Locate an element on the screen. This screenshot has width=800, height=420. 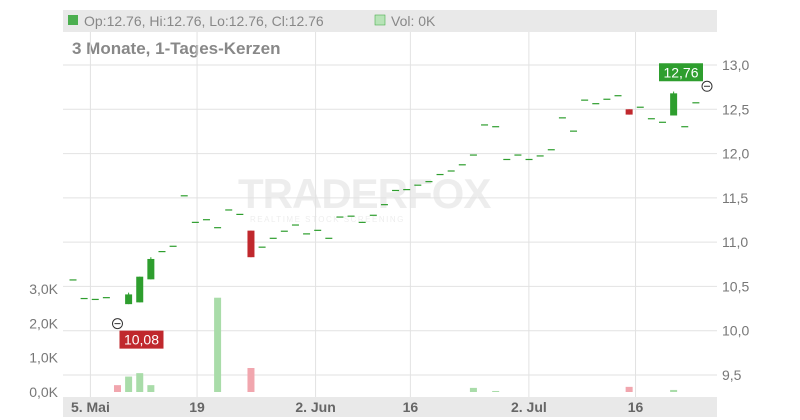
watermark-tagline: REALTIME STOCK SCREENING is located at coordinates (327, 219).